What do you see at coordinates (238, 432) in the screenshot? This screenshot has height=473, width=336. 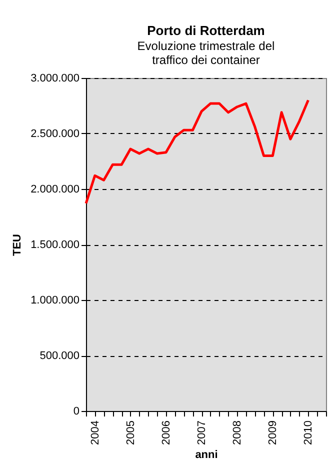 I see `x-tick-label: 2008` at bounding box center [238, 432].